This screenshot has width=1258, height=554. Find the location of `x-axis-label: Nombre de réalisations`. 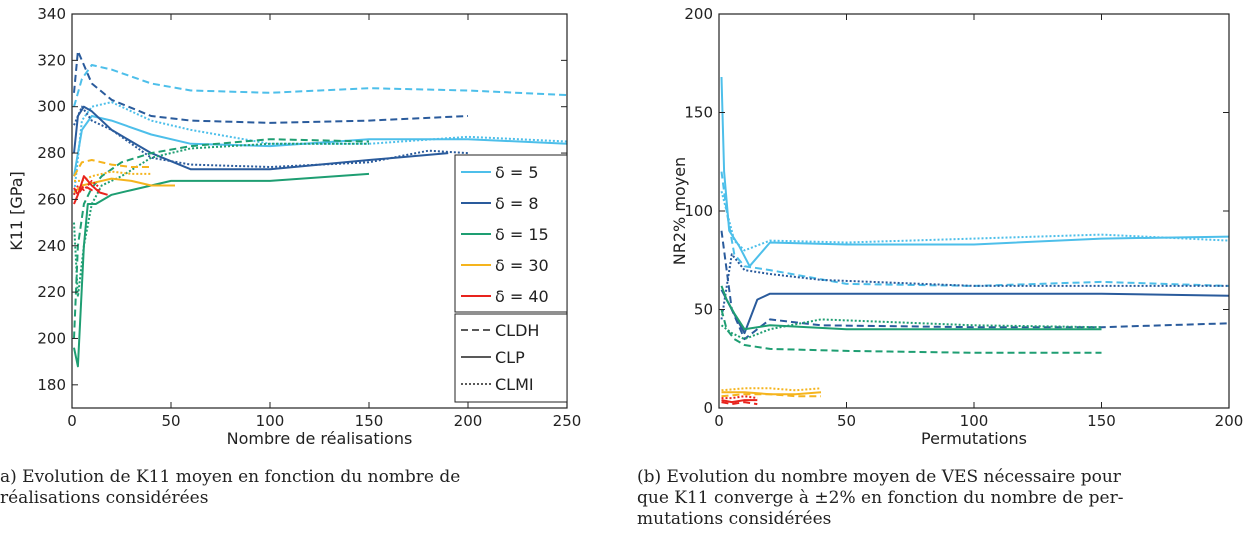

x-axis-label: Nombre de réalisations is located at coordinates (320, 438).